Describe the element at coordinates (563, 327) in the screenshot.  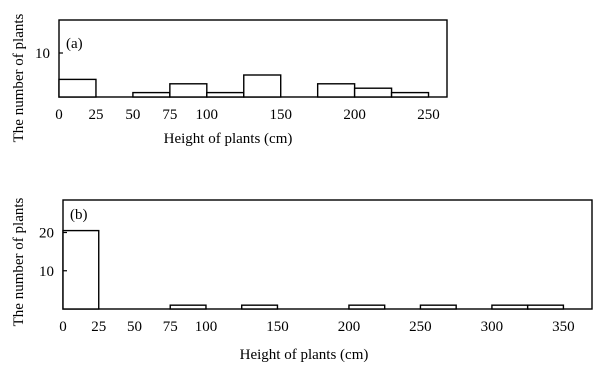
I see `x-tick-label: 350` at that location.